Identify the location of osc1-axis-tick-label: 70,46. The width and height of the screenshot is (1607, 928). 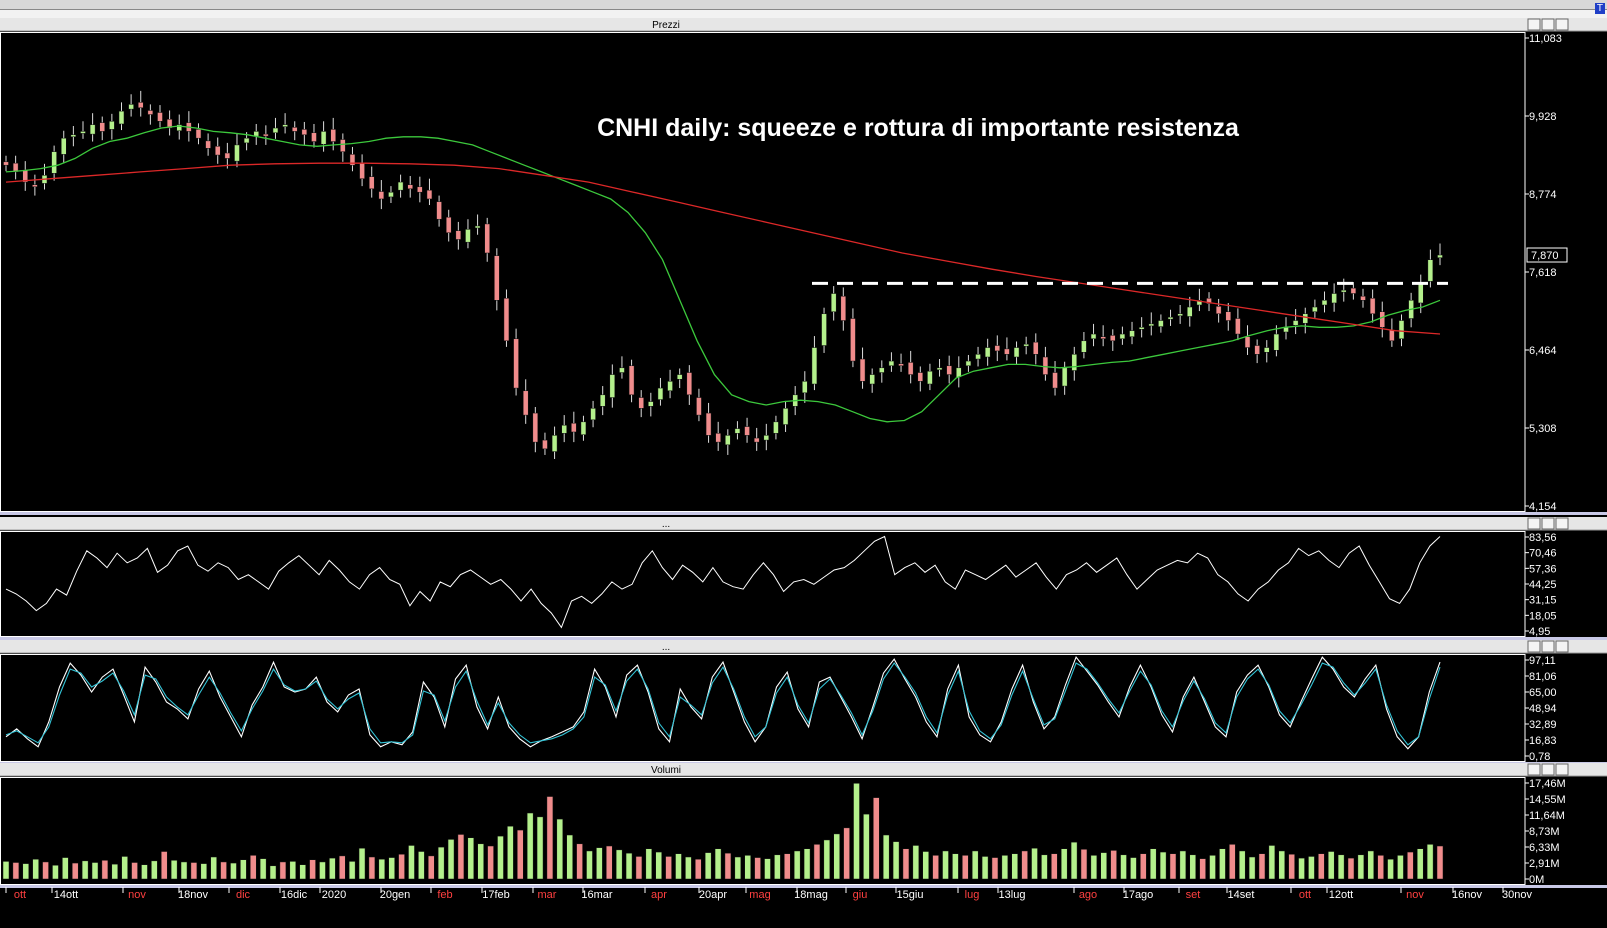
(1543, 554).